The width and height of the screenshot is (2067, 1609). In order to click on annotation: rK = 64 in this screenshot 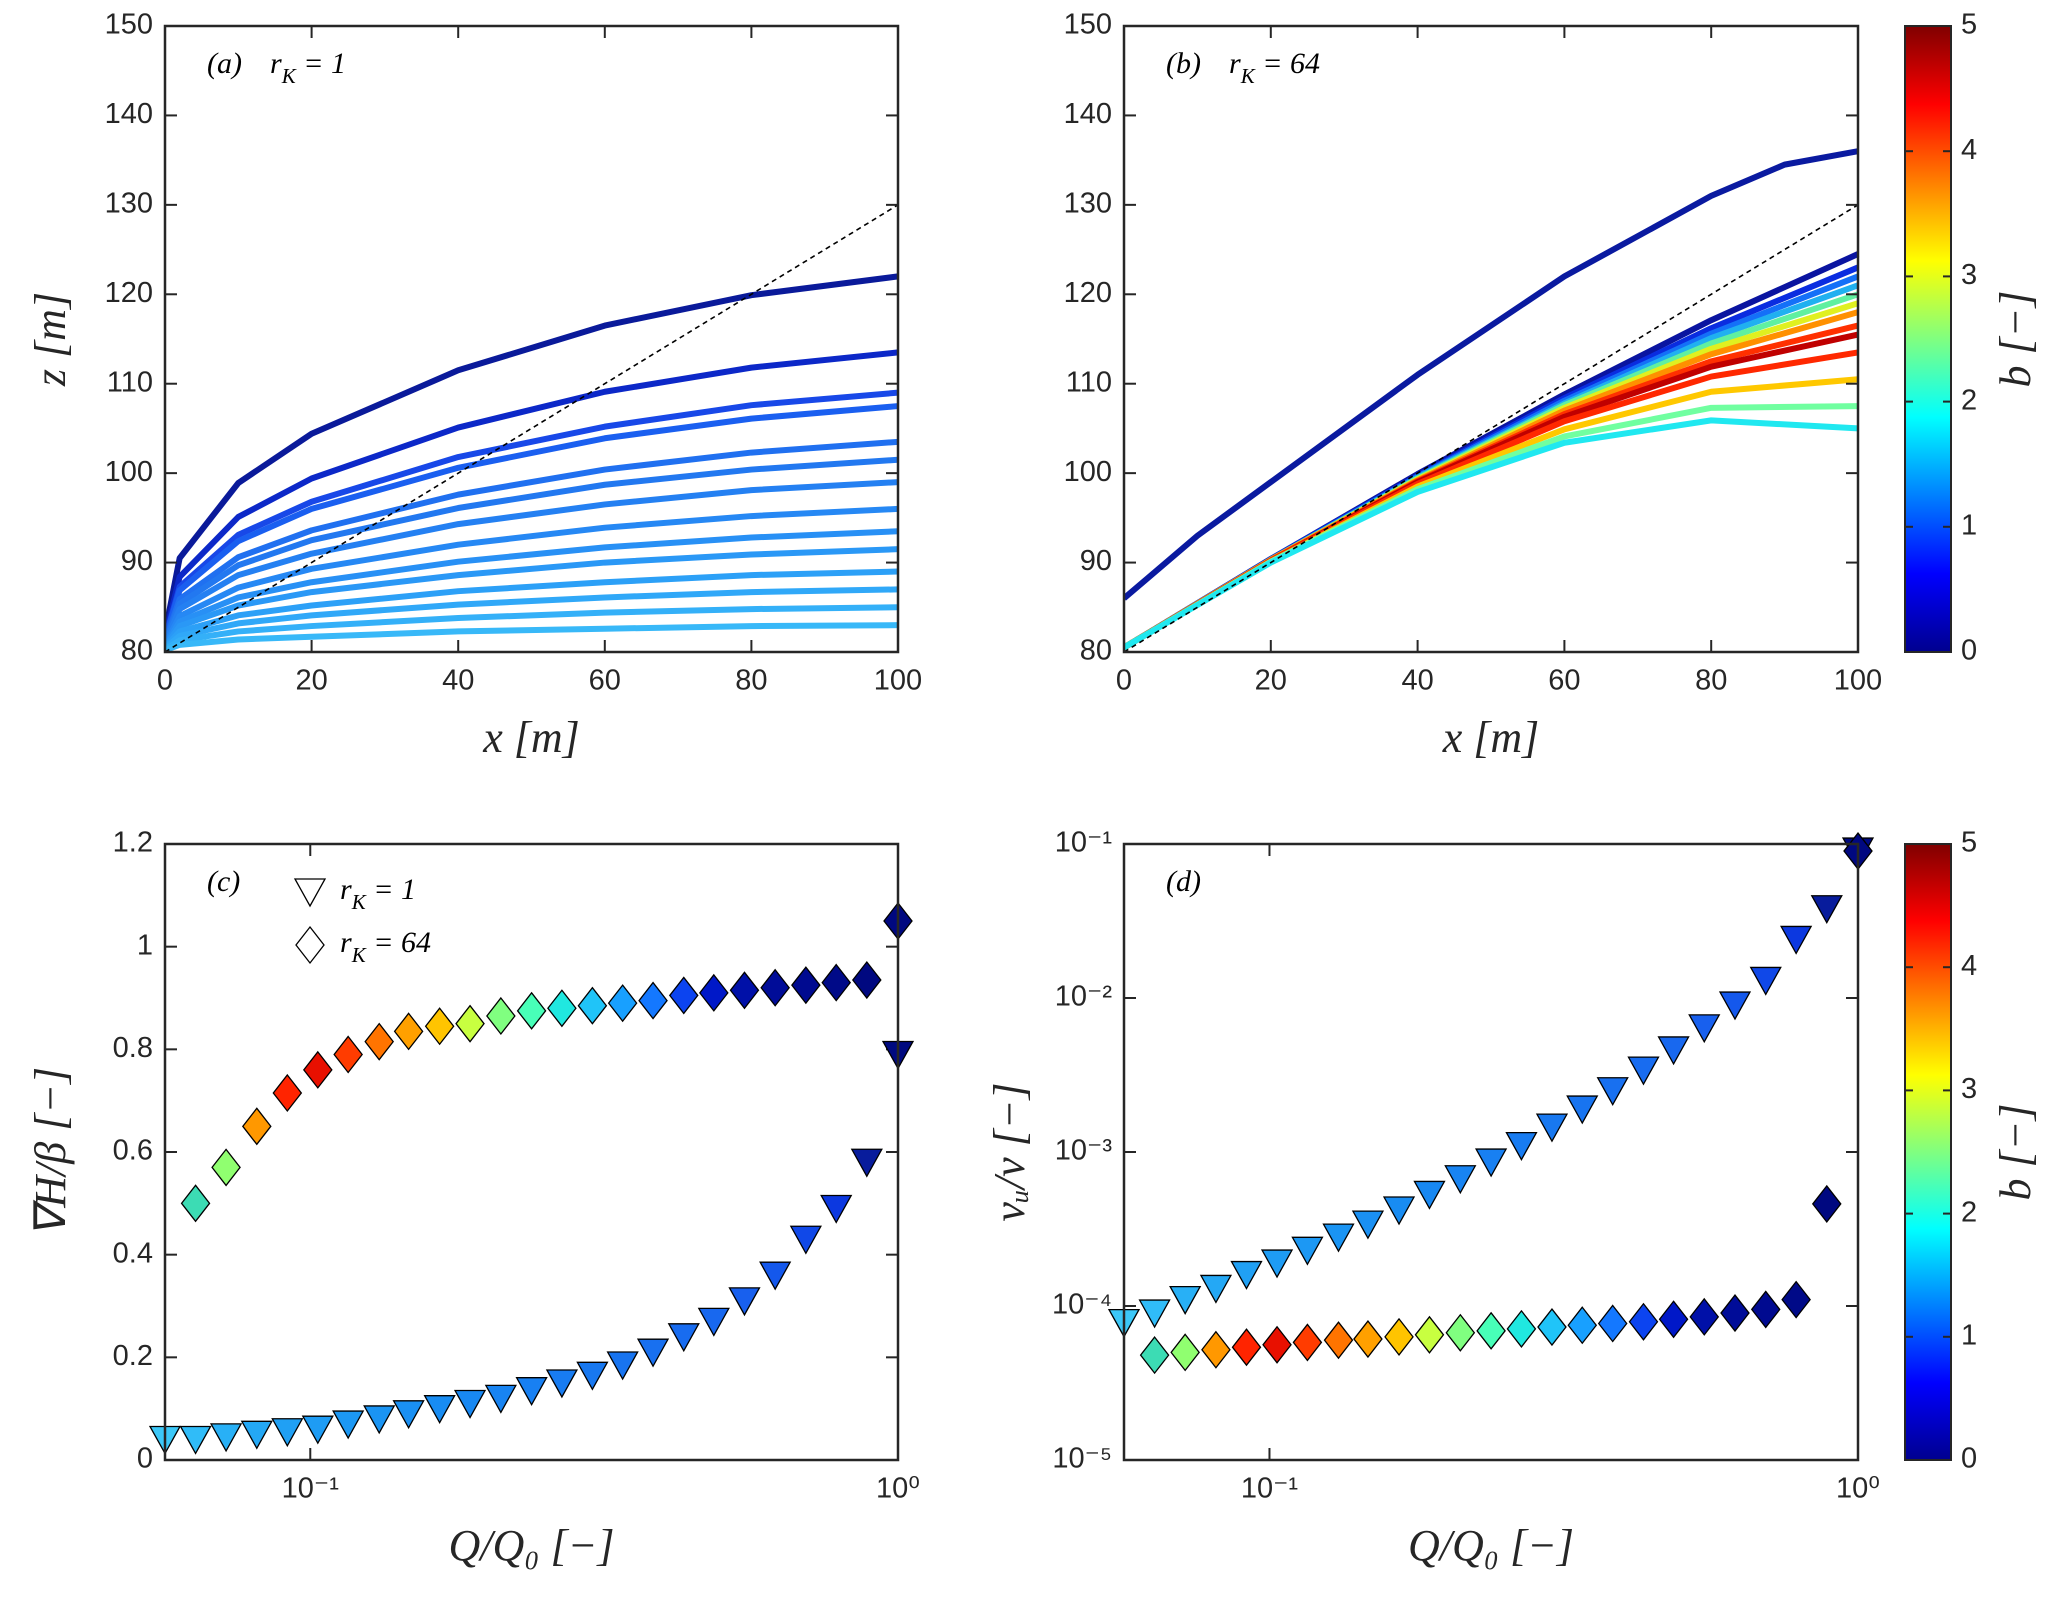, I will do `click(1274, 67)`.